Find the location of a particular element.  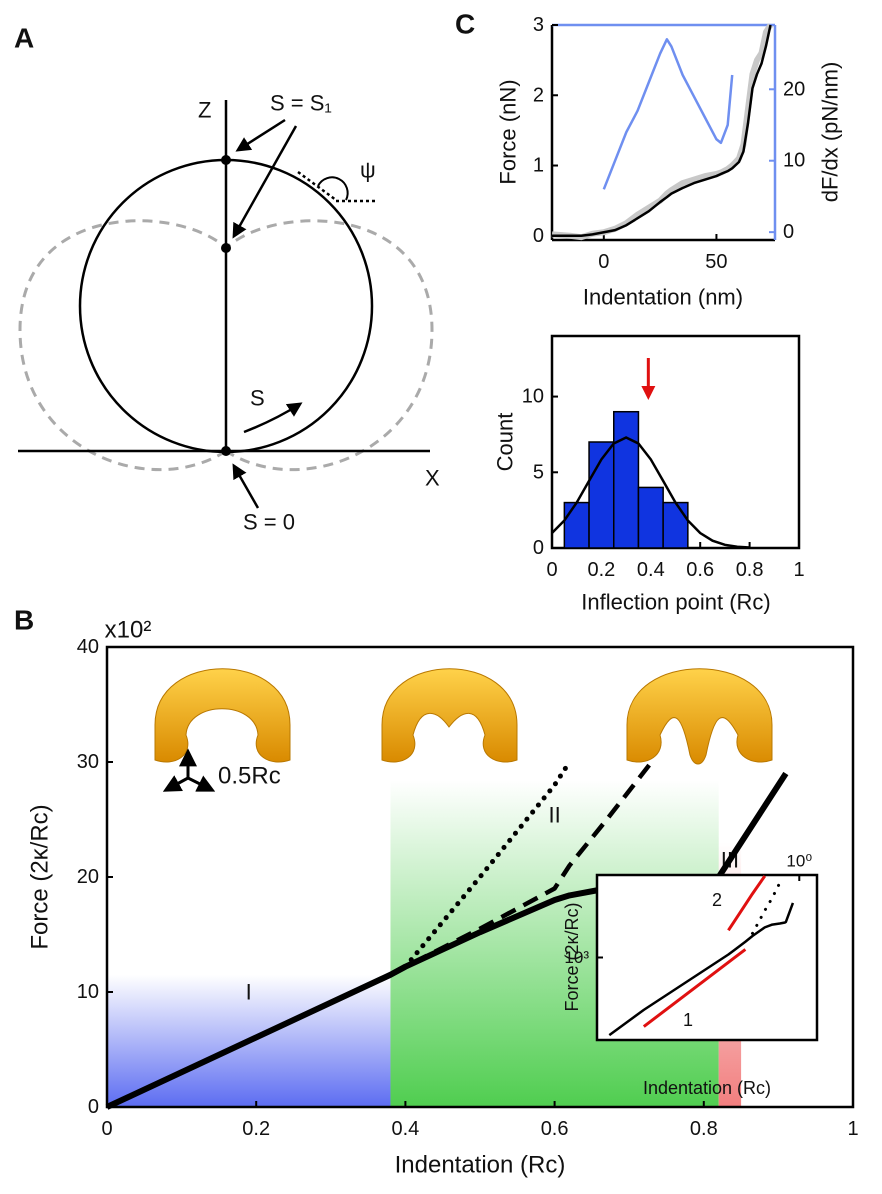

x-axis-label: Inflection point (Rc) is located at coordinates (676, 602).